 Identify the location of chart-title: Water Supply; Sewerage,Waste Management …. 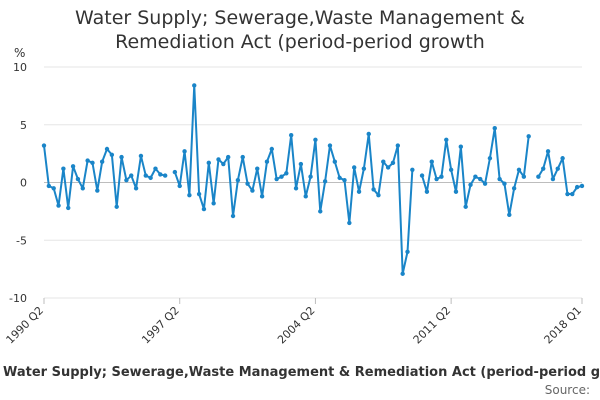
(300, 30).